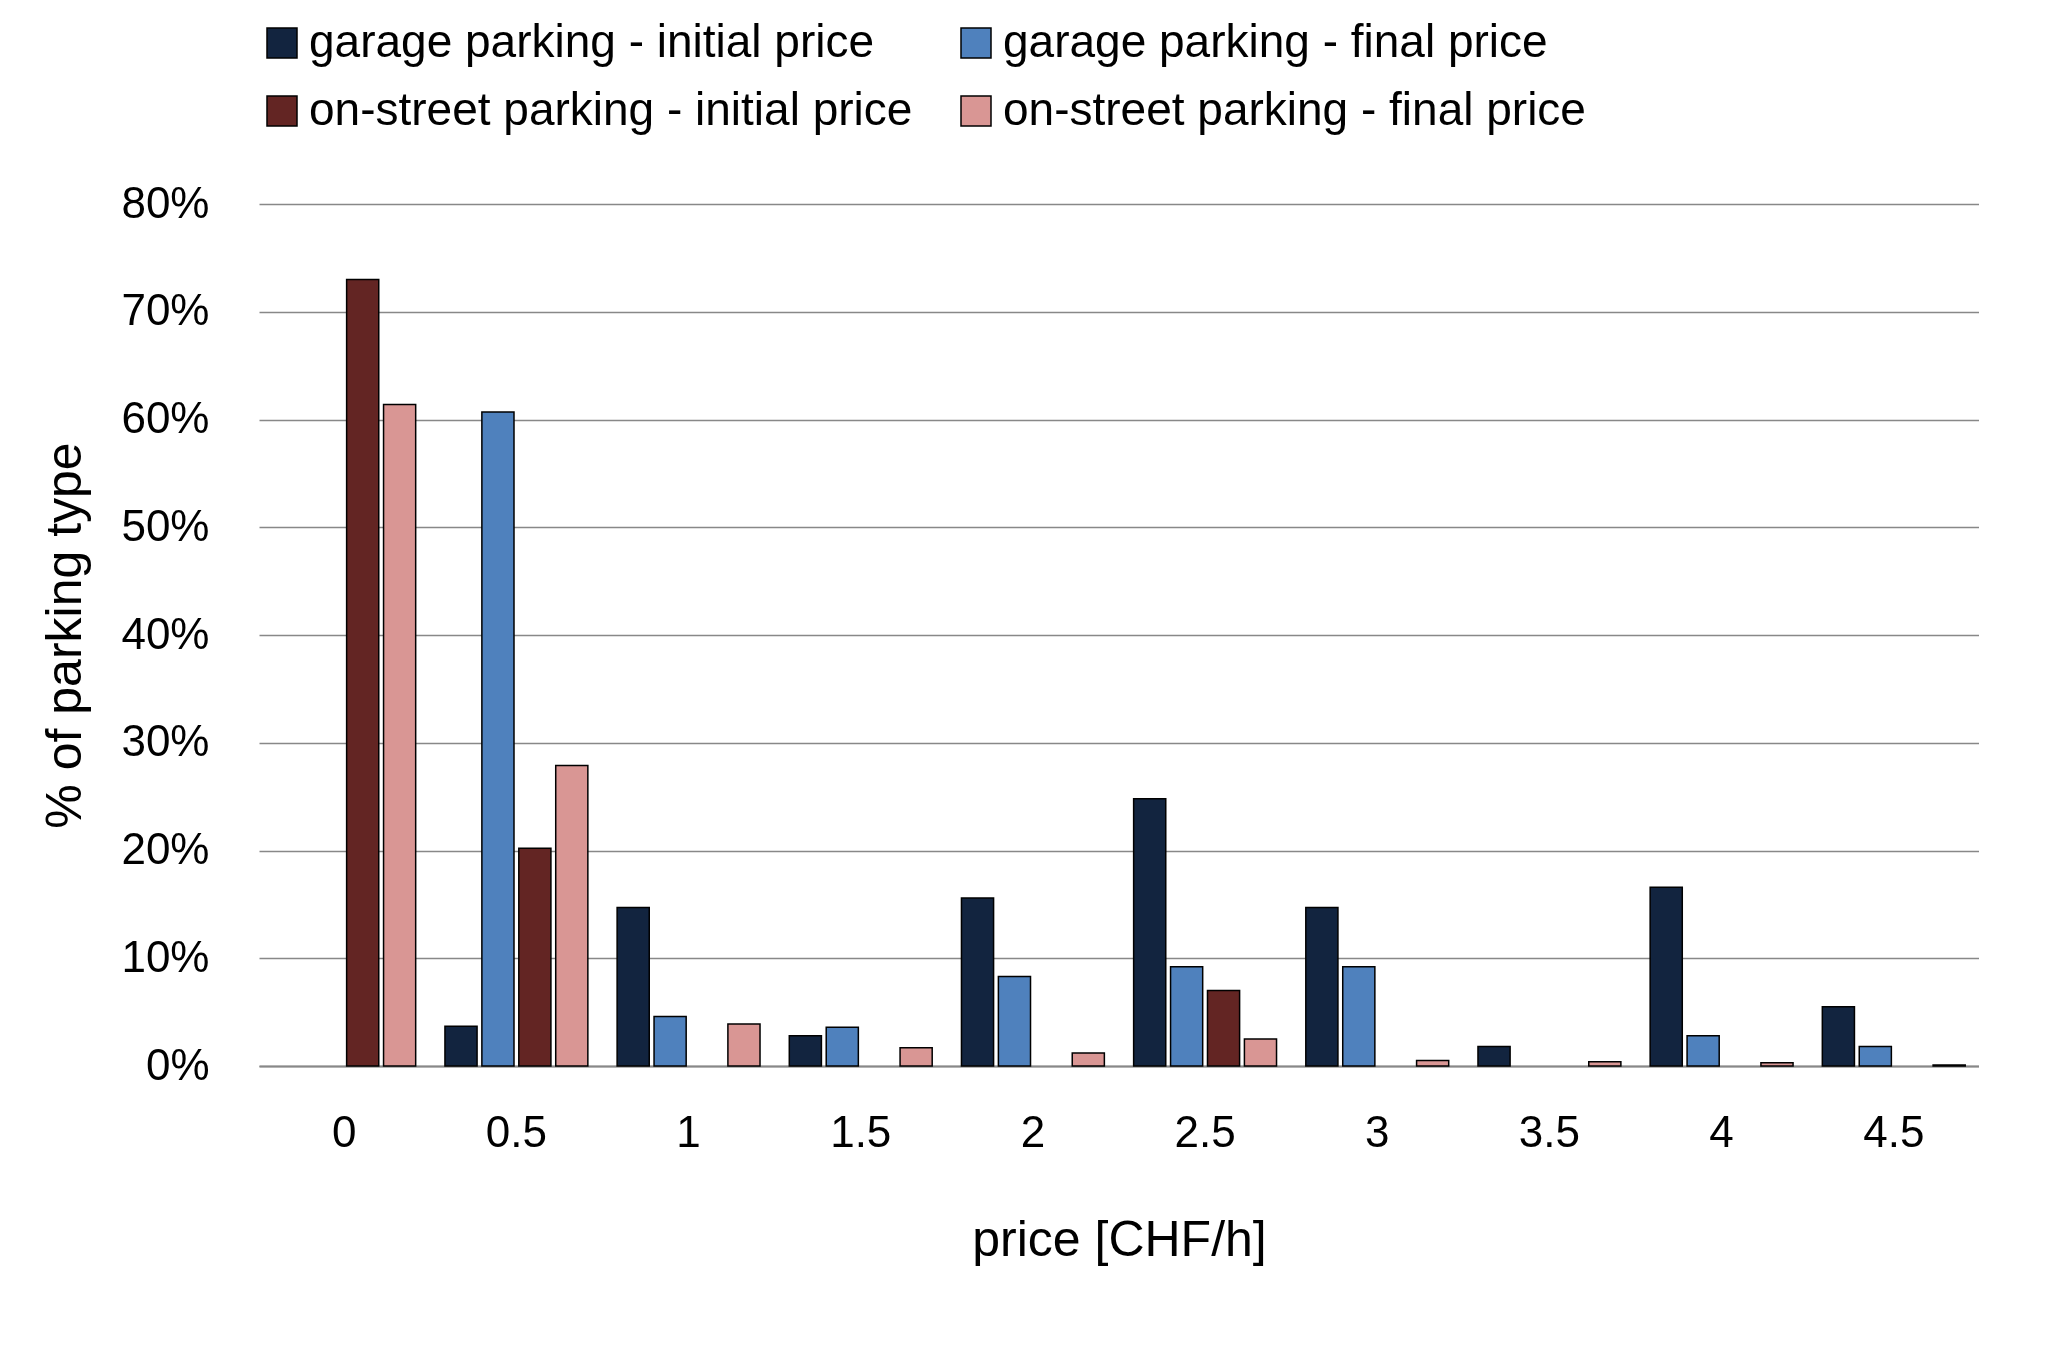 This screenshot has width=2048, height=1365. Describe the element at coordinates (177, 1064) in the screenshot. I see `y-tick-label: 0%` at that location.